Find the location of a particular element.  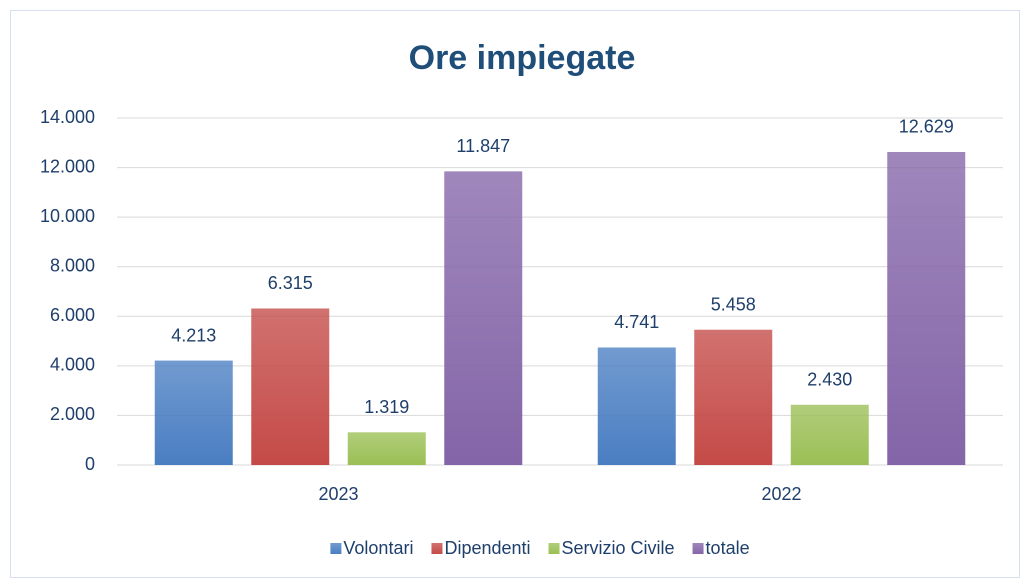

data-label: 4.213 is located at coordinates (193, 335).